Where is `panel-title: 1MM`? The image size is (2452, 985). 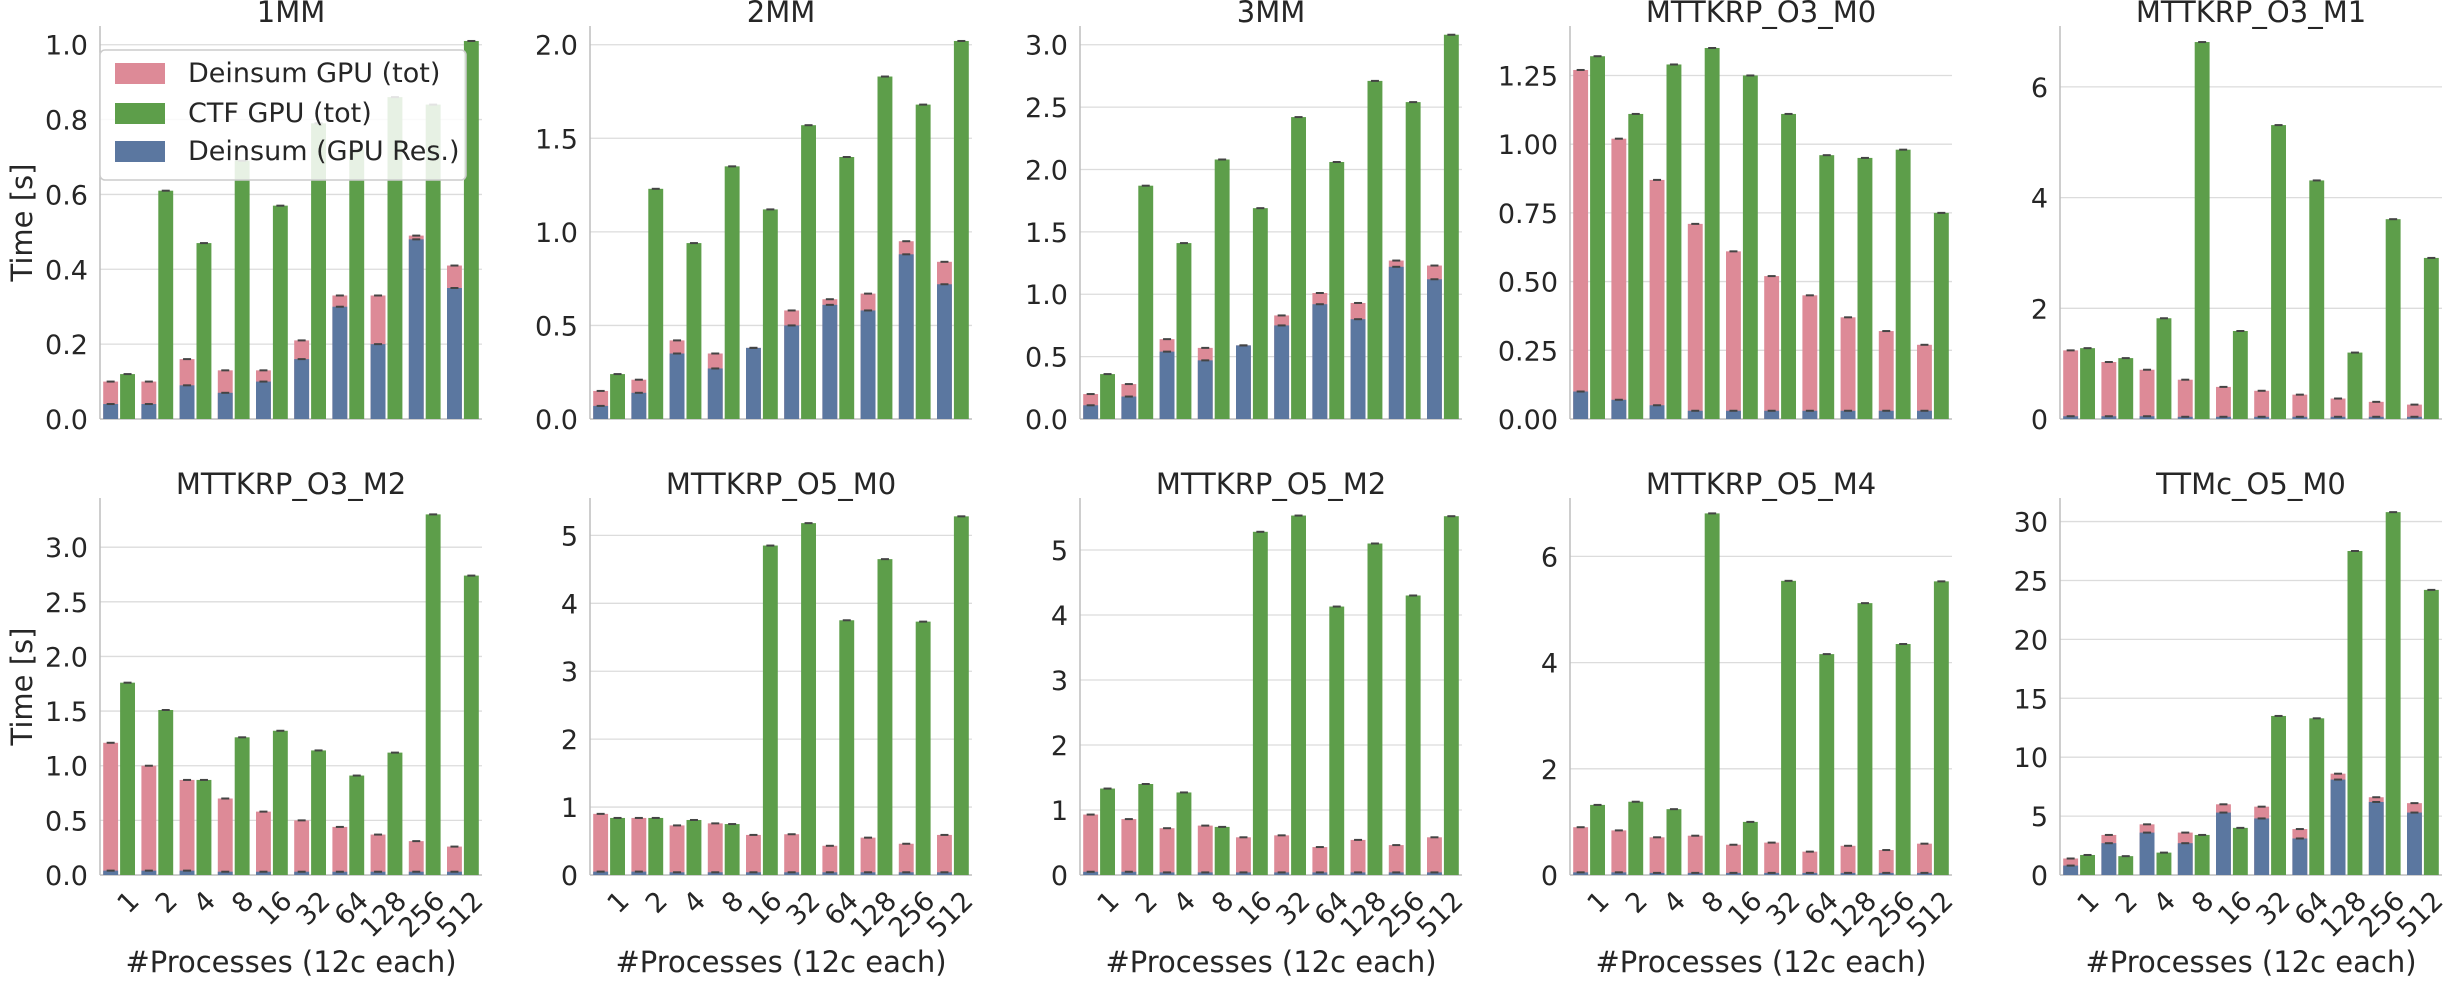 panel-title: 1MM is located at coordinates (291, 14).